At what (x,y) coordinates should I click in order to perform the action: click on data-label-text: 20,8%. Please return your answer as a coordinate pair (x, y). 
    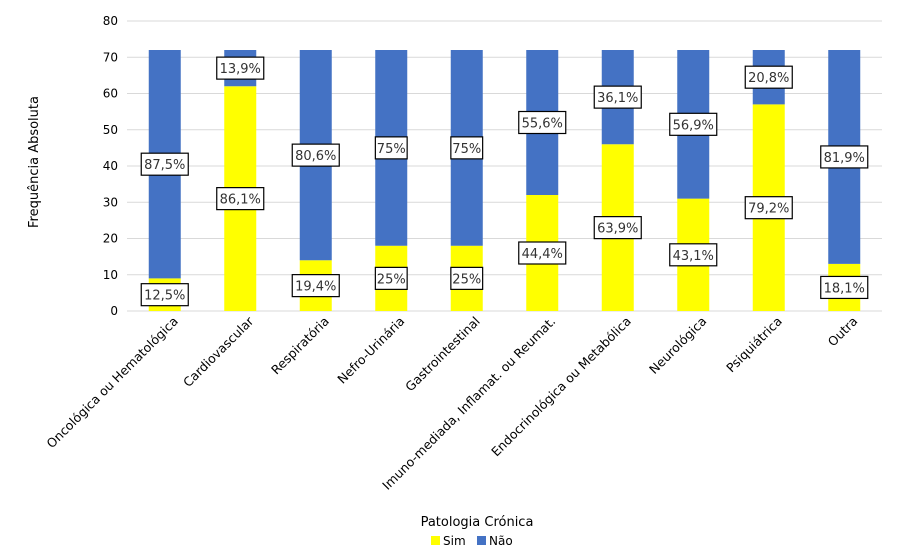
    Looking at the image, I should click on (768, 78).